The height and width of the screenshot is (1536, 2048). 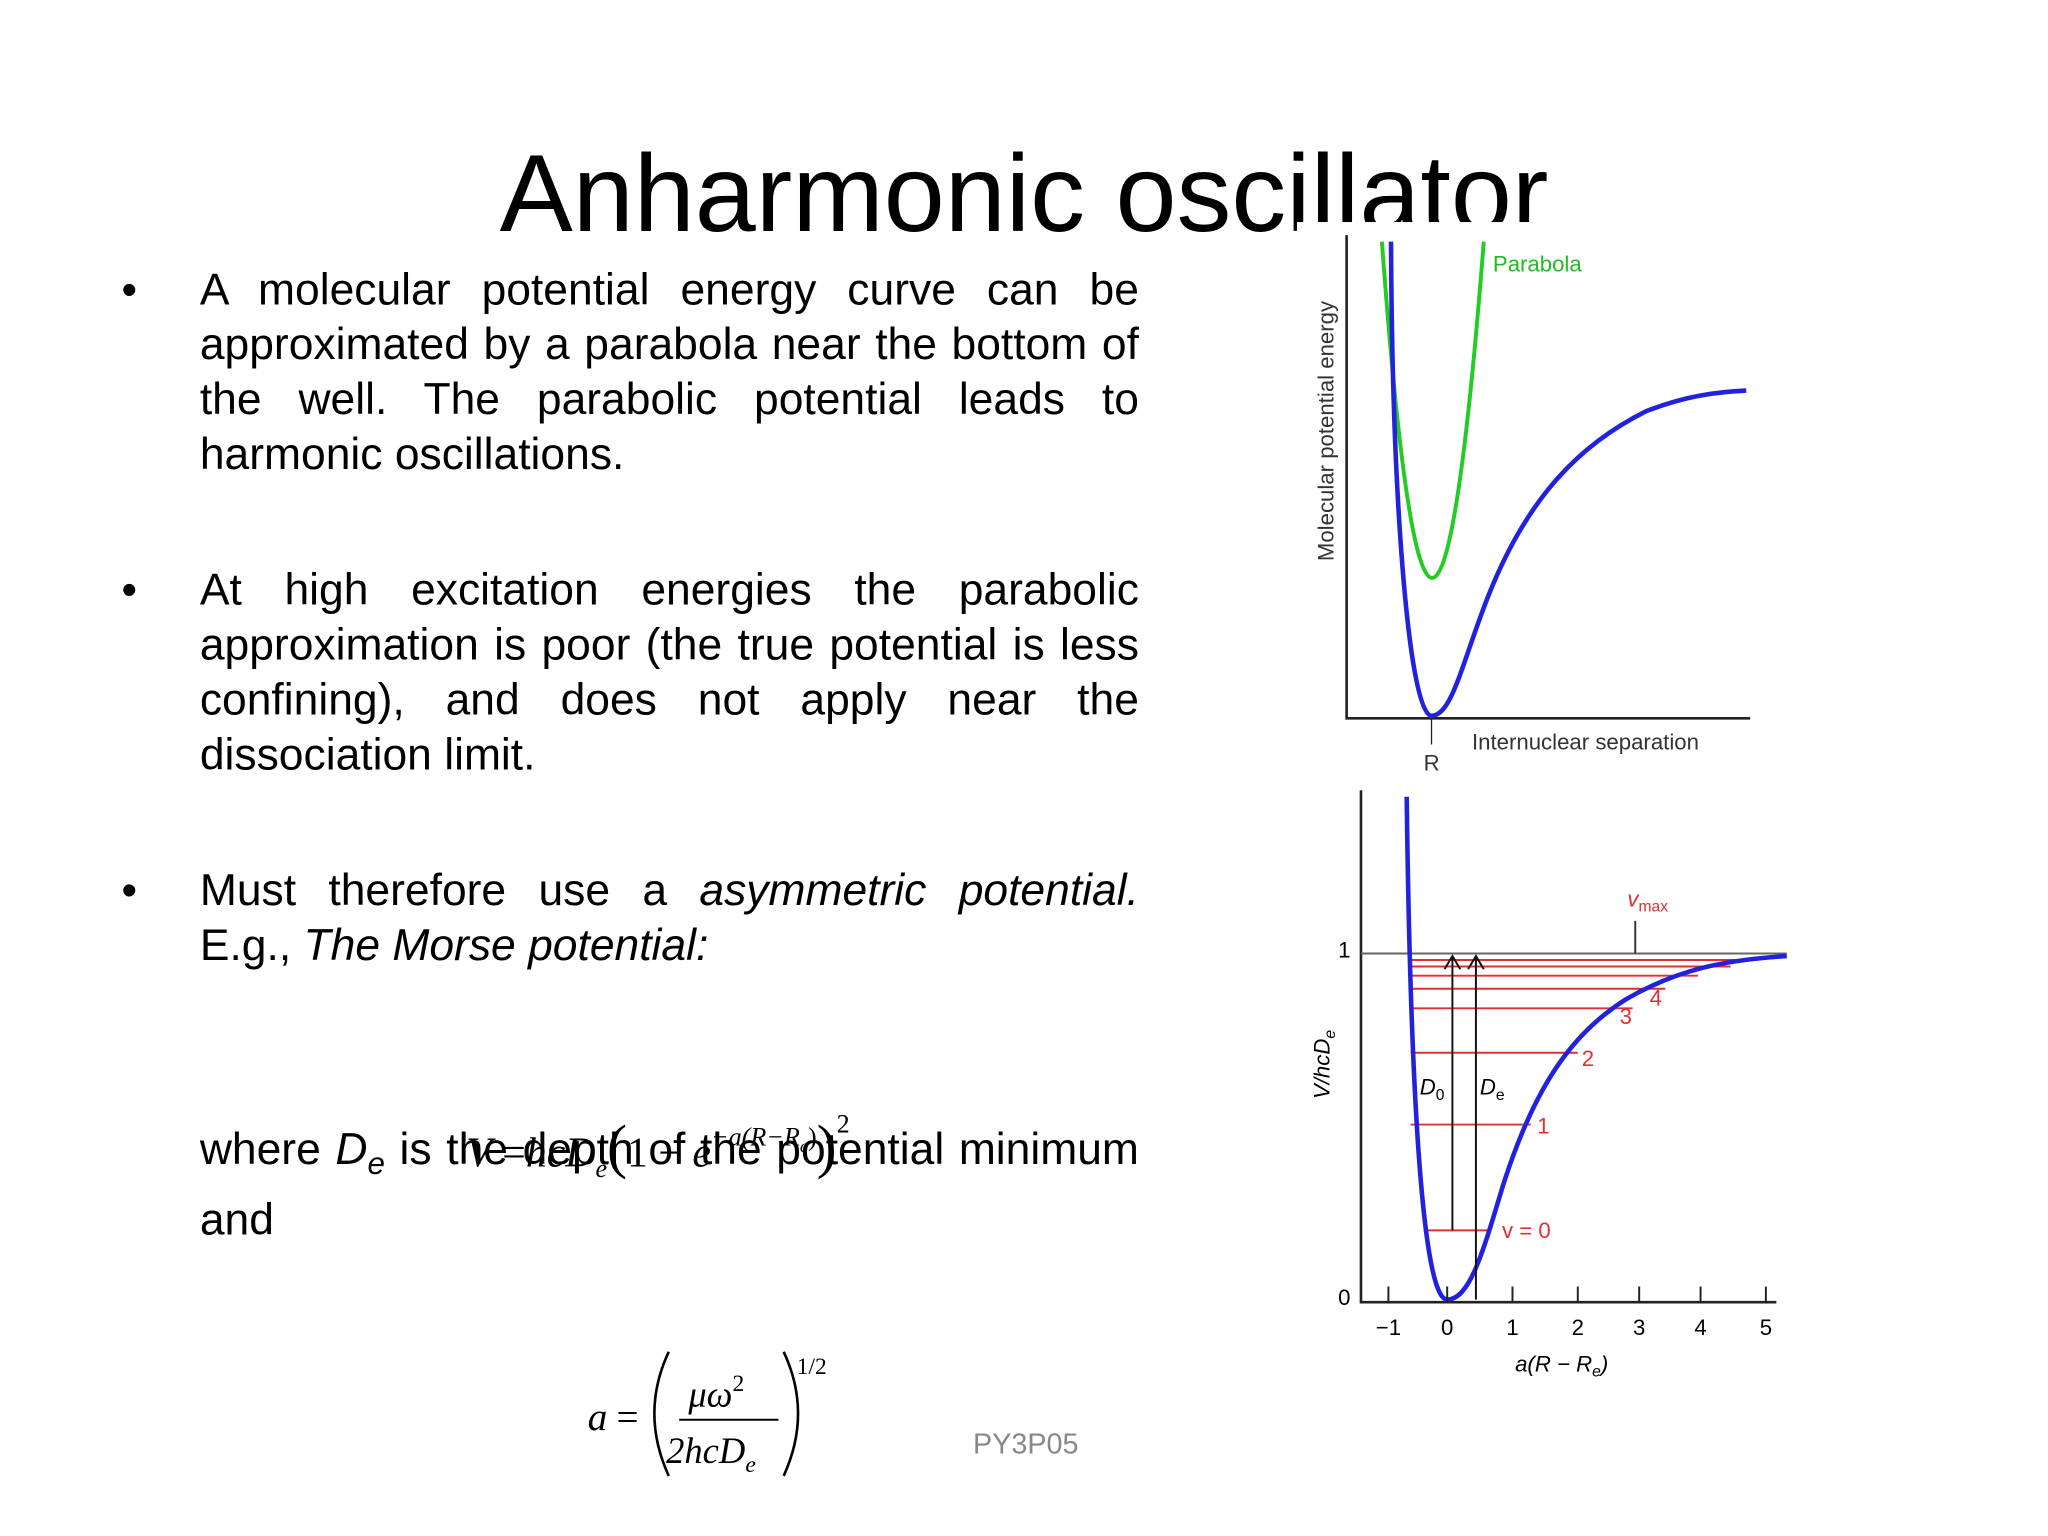 What do you see at coordinates (351, 1149) in the screenshot?
I see `symbol: D` at bounding box center [351, 1149].